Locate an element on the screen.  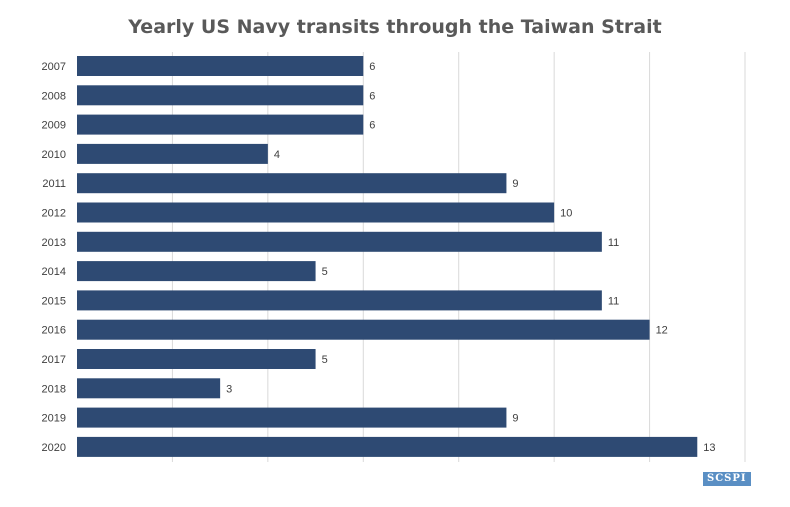
category-label: 2014 is located at coordinates (54, 272).